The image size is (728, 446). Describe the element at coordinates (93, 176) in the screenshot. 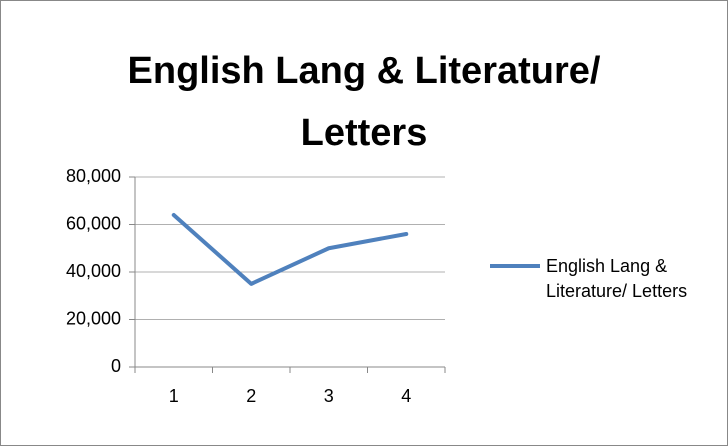

I see `y-tick-label: 80,000` at that location.